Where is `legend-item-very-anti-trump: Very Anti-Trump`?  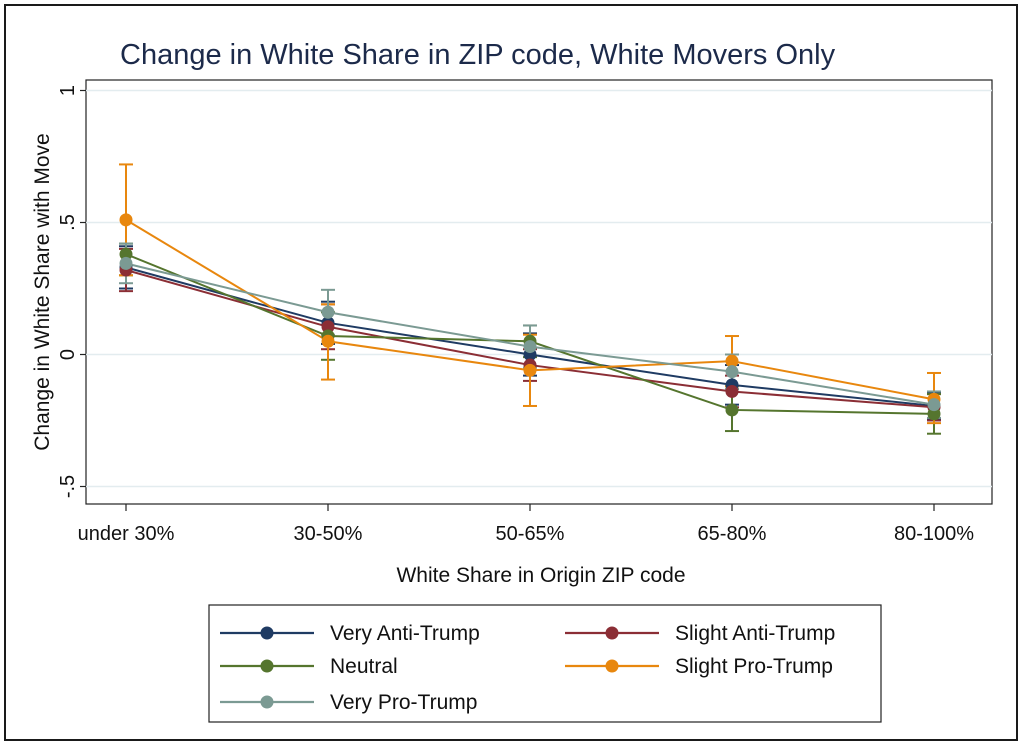
legend-item-very-anti-trump: Very Anti-Trump is located at coordinates (350, 633).